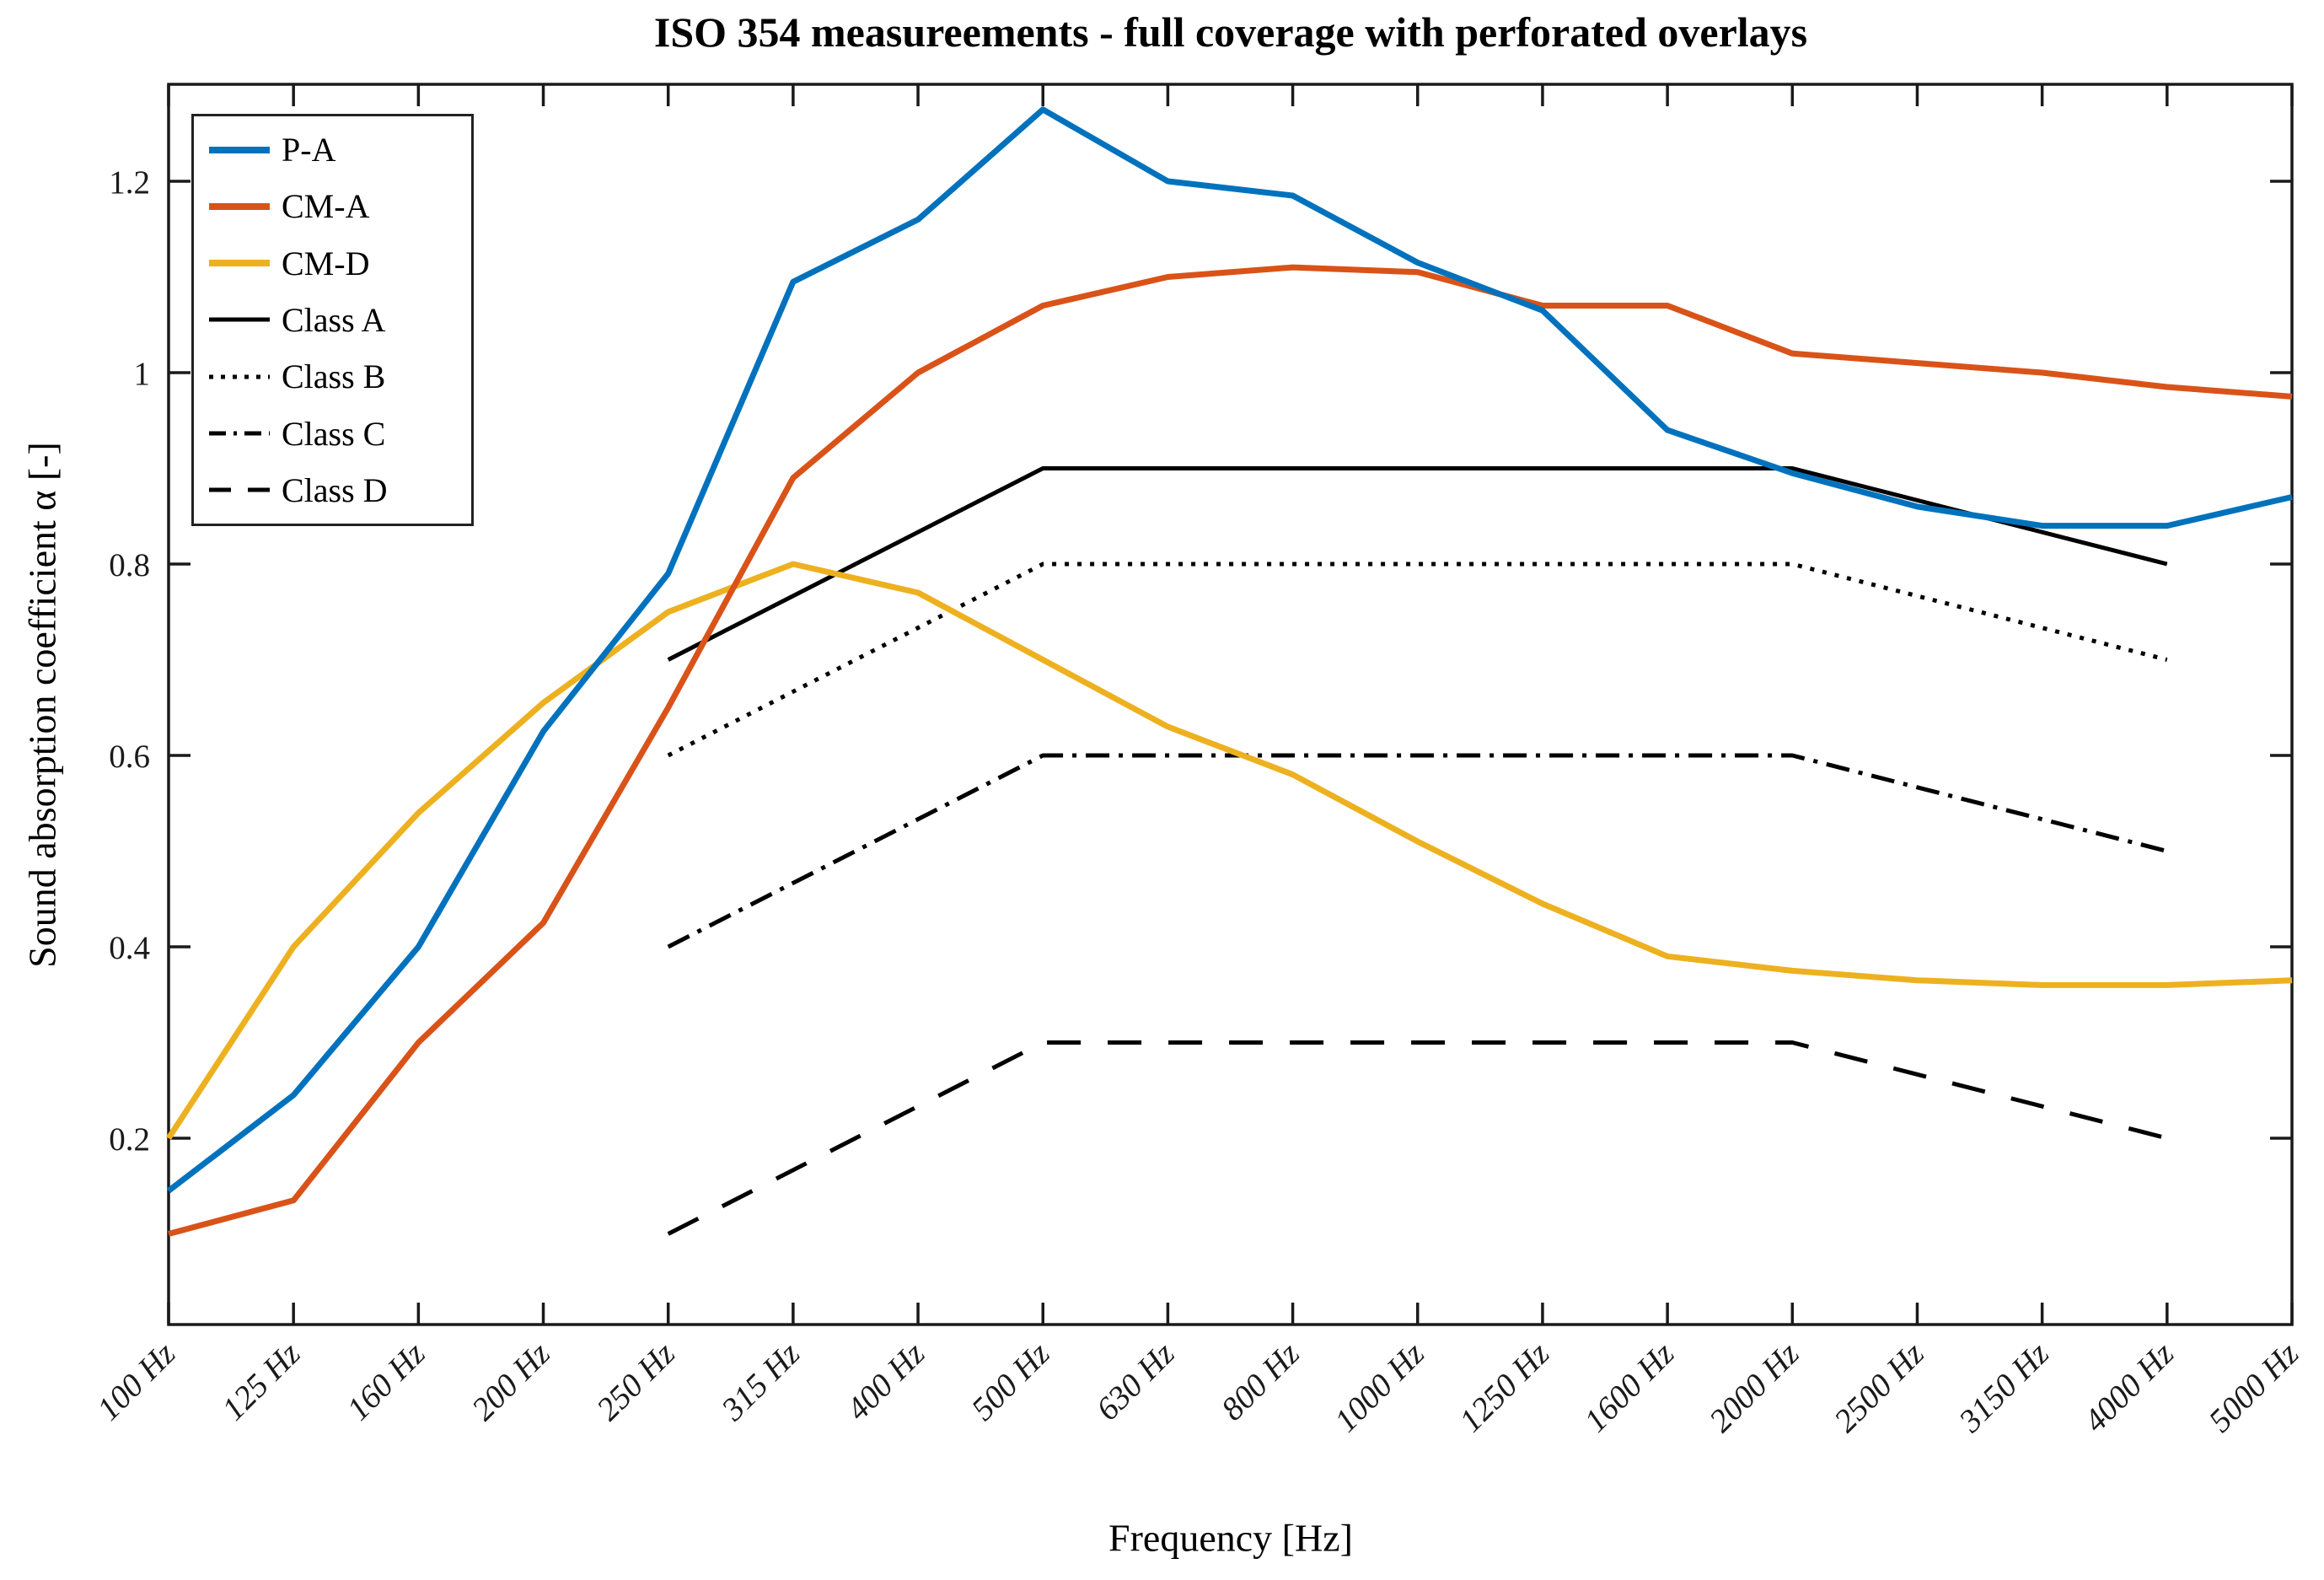  Describe the element at coordinates (760, 1381) in the screenshot. I see `x-tick-label: 315 Hz` at that location.